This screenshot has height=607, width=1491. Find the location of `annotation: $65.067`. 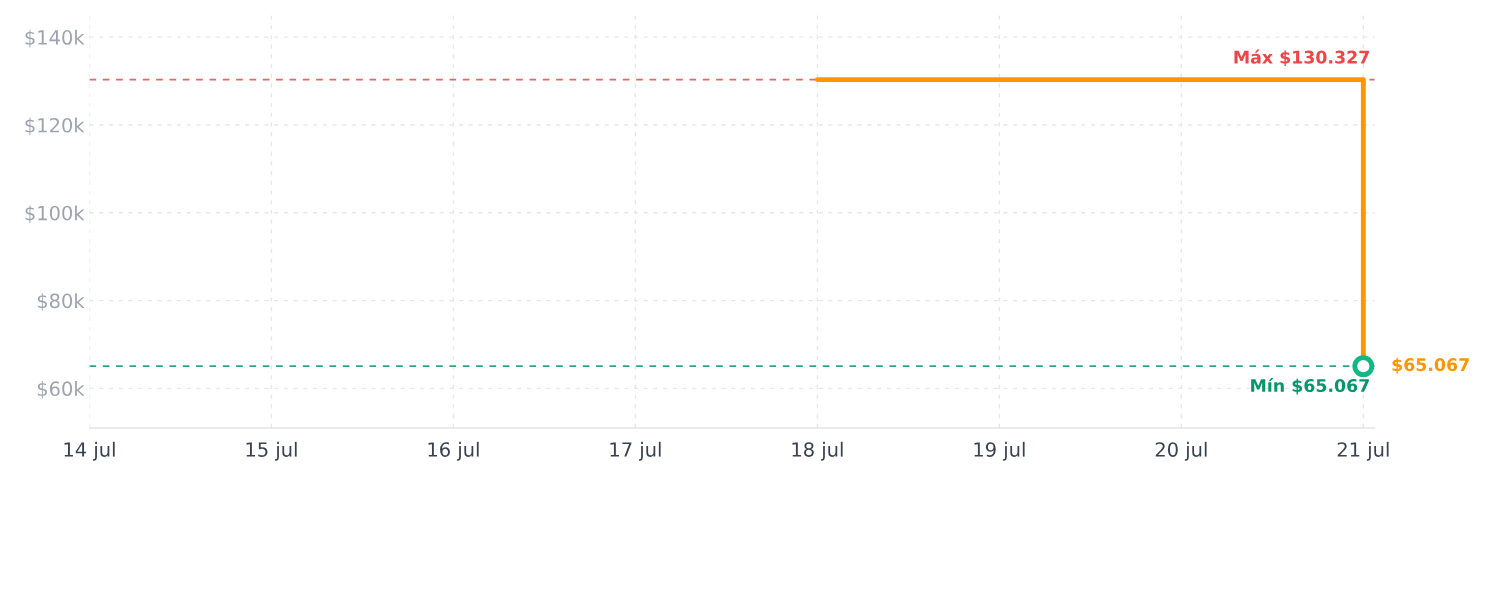

annotation: $65.067 is located at coordinates (1430, 365).